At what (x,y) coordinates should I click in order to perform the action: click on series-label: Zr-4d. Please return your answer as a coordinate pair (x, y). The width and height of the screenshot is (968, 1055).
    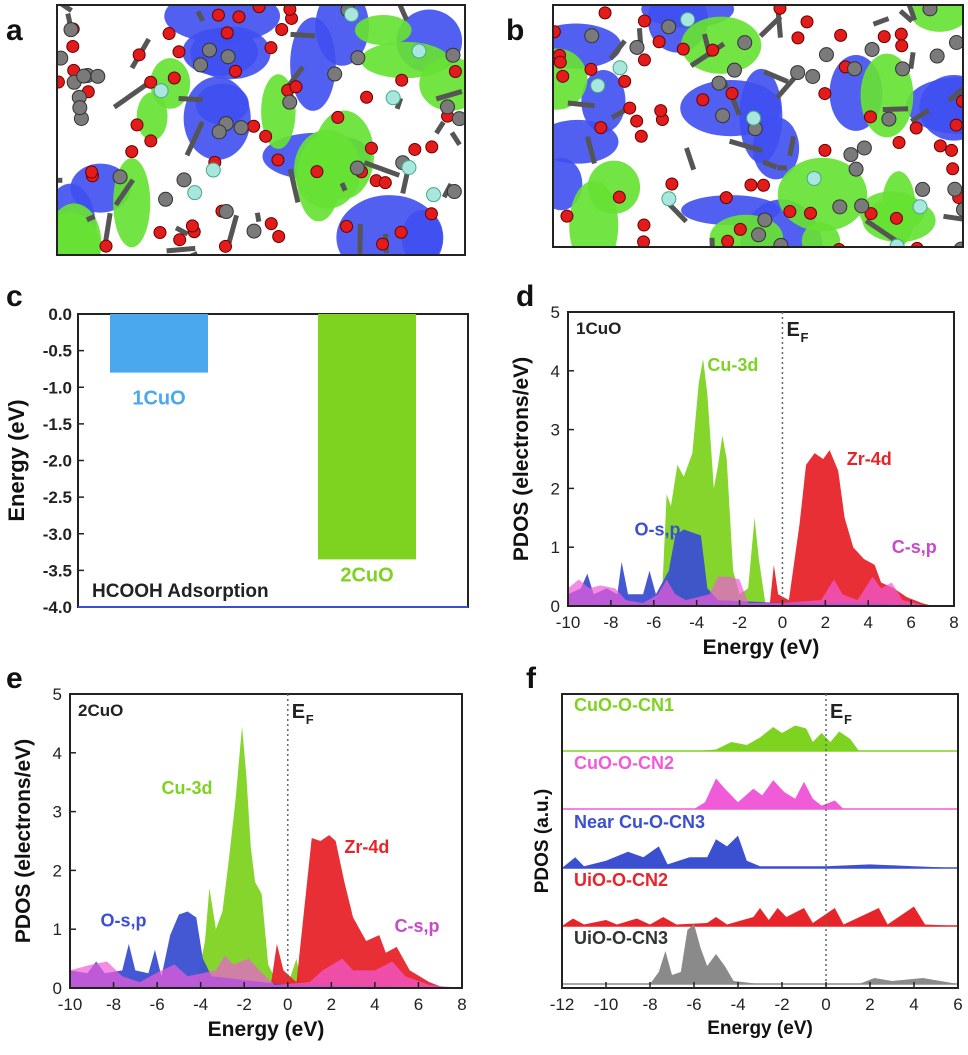
    Looking at the image, I should click on (869, 459).